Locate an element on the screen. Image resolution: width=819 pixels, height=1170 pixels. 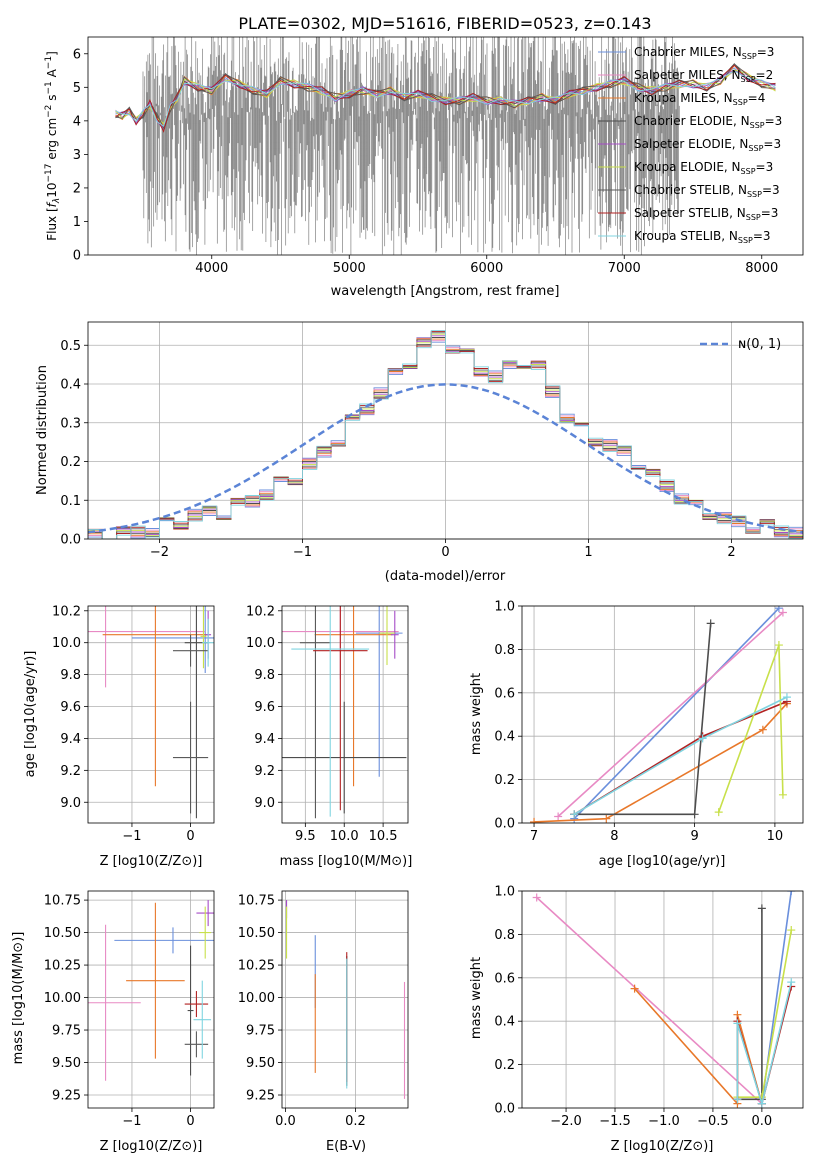
legend-label: Salpeter STELIB, NSSP=3 is located at coordinates (706, 214).